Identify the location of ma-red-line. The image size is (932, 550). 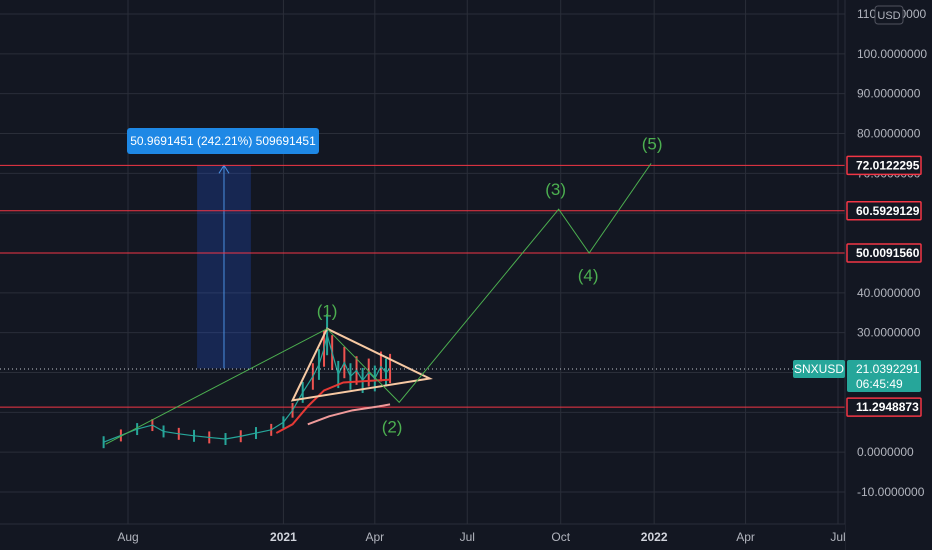
(333, 406).